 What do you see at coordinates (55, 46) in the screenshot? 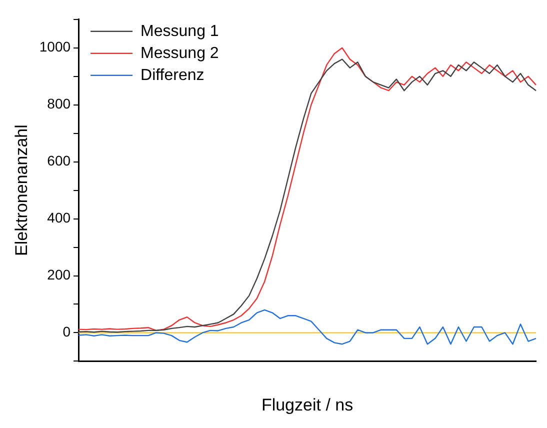
I see `y-tick-label: 1000` at bounding box center [55, 46].